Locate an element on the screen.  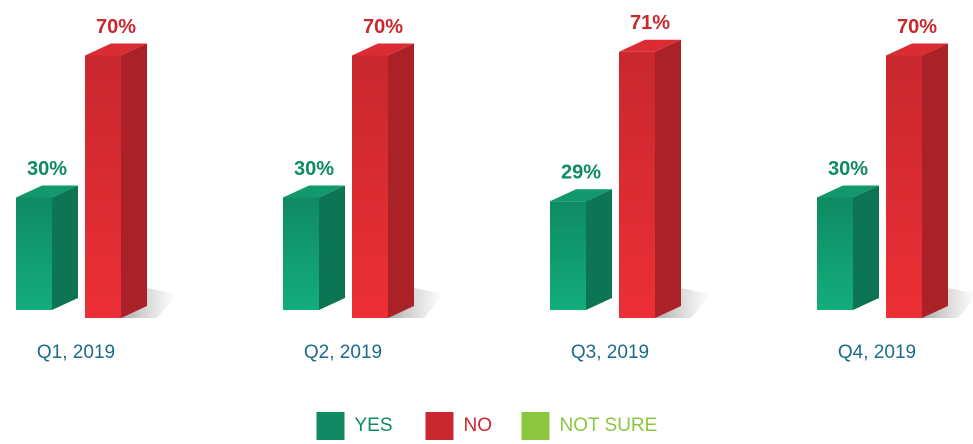
x-tick-label: Q1, 2019 is located at coordinates (76, 352).